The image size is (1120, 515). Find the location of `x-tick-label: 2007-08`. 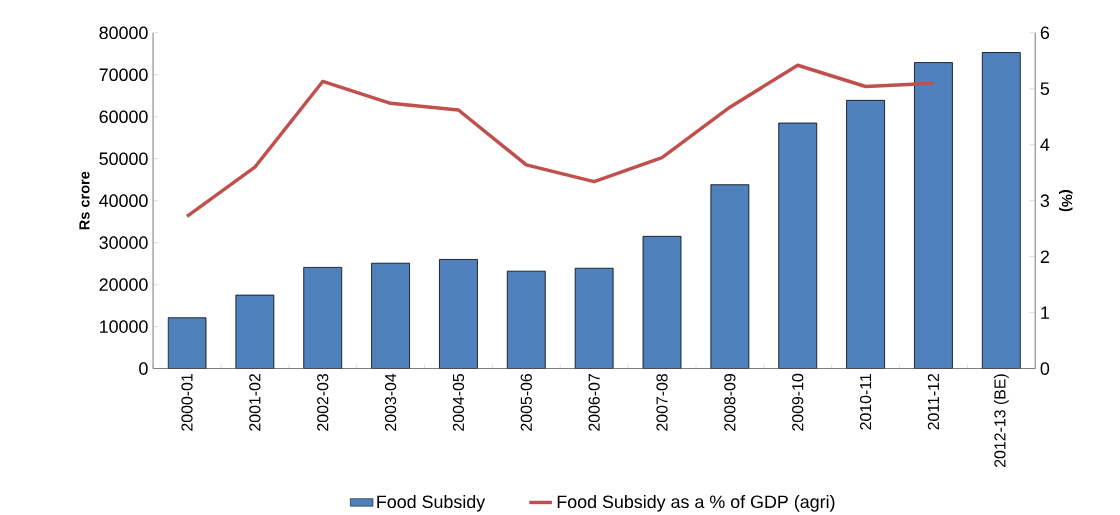

x-tick-label: 2007-08 is located at coordinates (662, 402).